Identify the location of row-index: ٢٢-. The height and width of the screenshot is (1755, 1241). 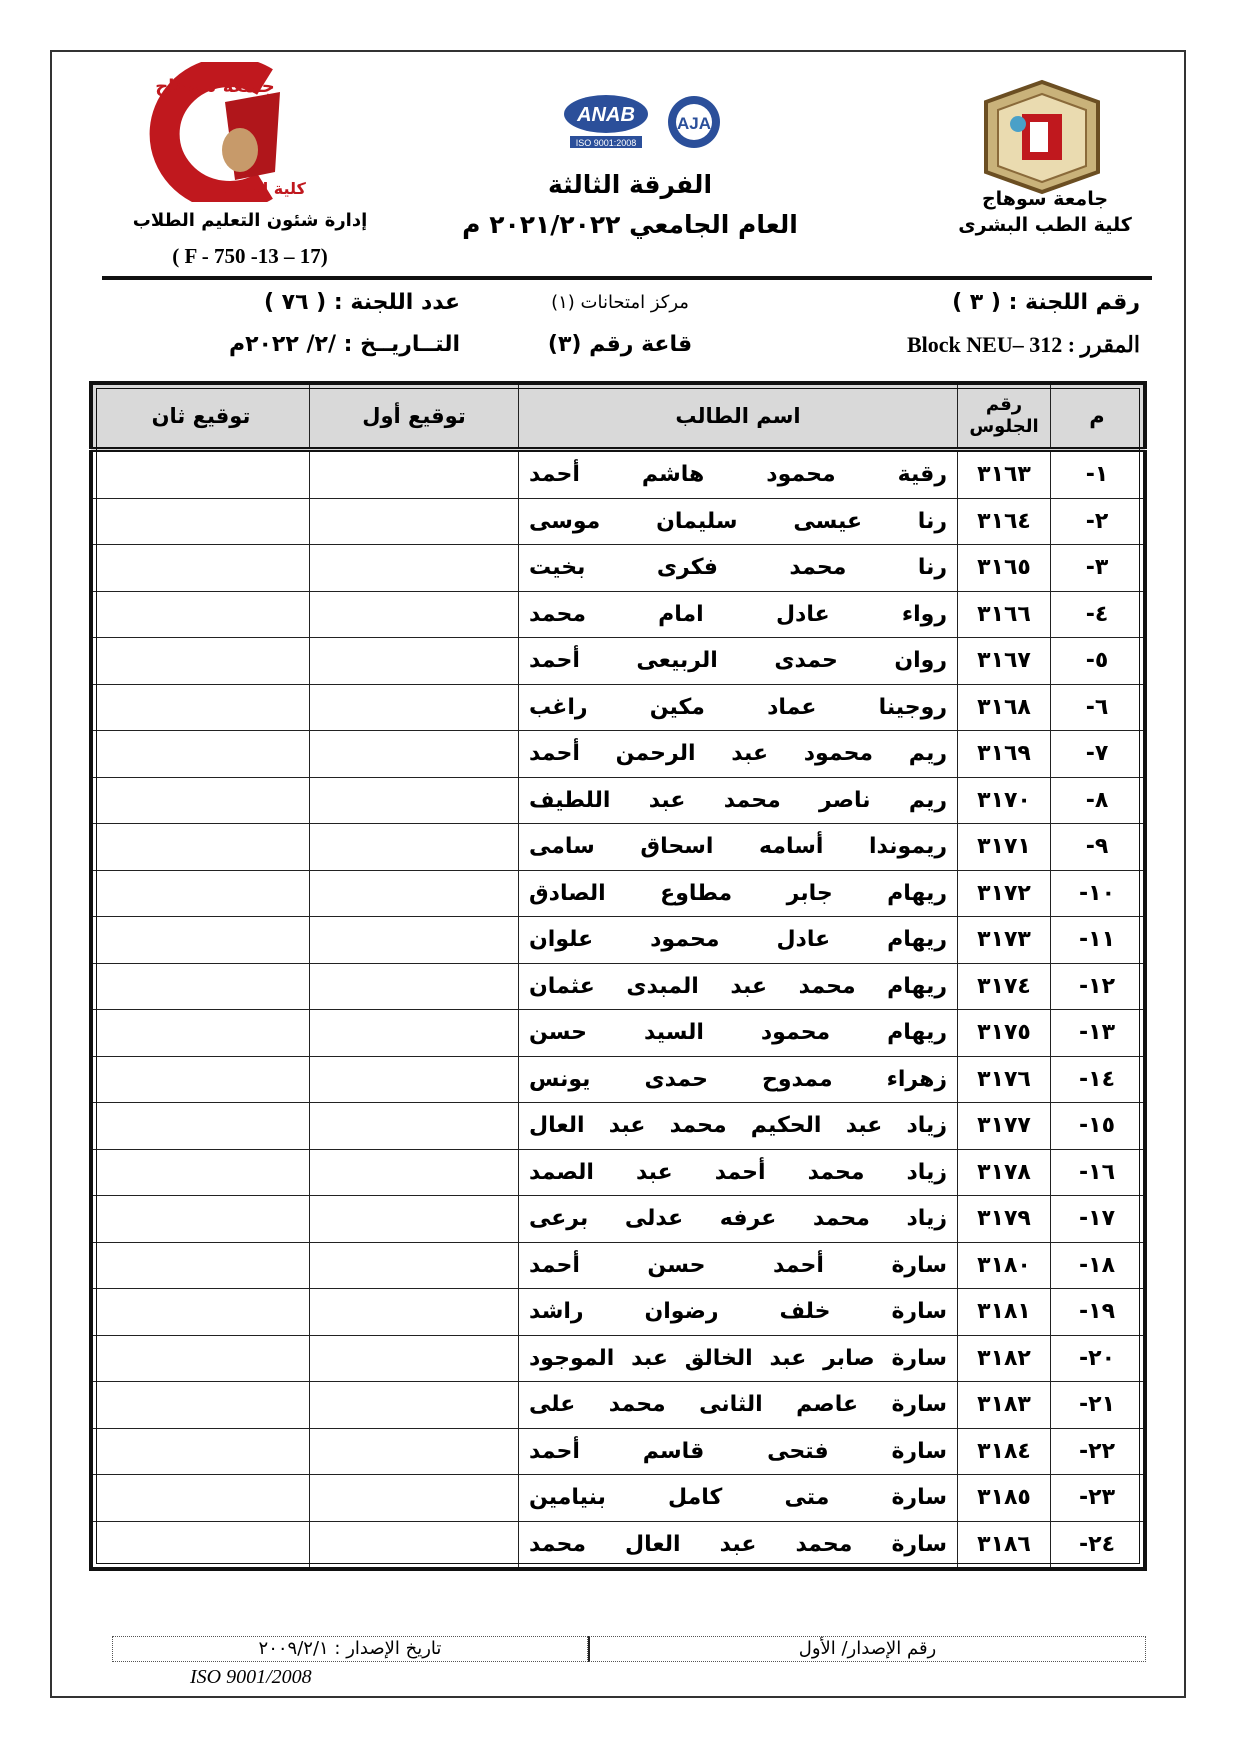
(1098, 1451).